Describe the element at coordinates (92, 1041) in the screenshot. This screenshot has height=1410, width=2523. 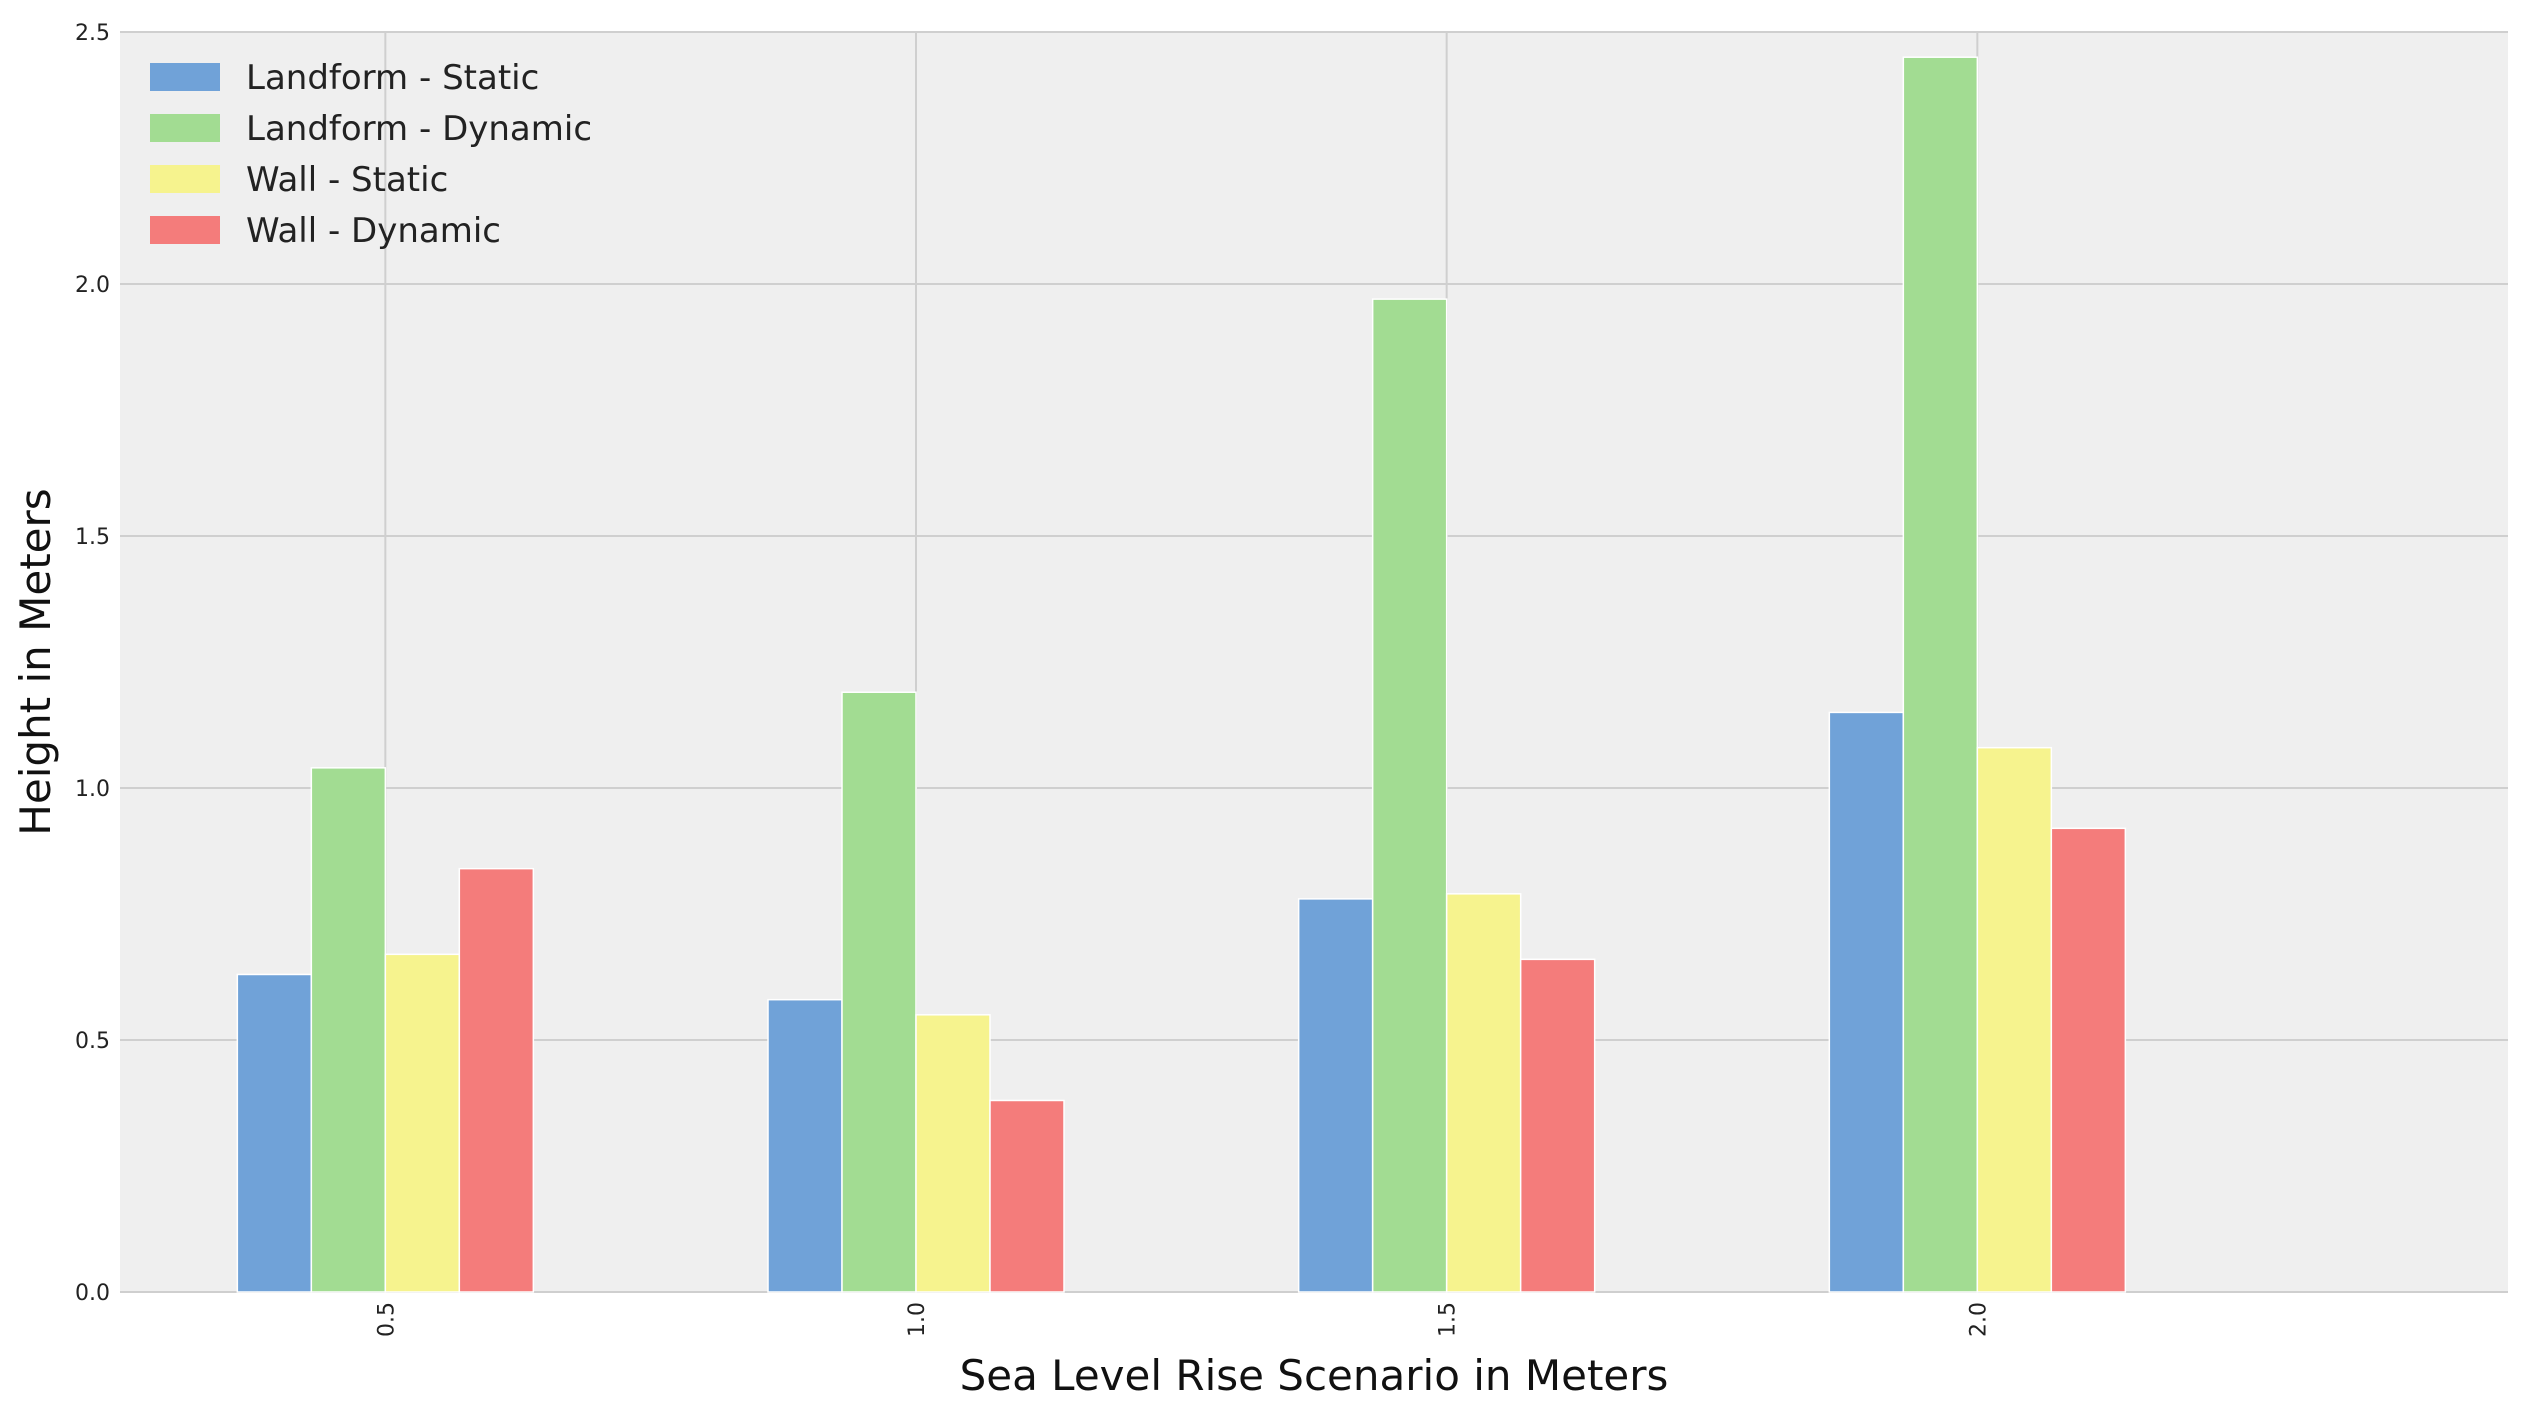
I see `y-tick-label: 0.5` at that location.